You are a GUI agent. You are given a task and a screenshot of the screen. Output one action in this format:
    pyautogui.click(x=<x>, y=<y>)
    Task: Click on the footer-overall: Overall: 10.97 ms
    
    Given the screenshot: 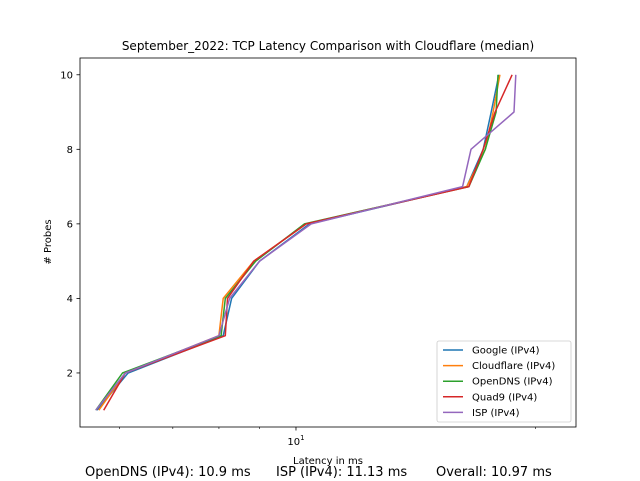 What is the action you would take?
    pyautogui.click(x=494, y=472)
    